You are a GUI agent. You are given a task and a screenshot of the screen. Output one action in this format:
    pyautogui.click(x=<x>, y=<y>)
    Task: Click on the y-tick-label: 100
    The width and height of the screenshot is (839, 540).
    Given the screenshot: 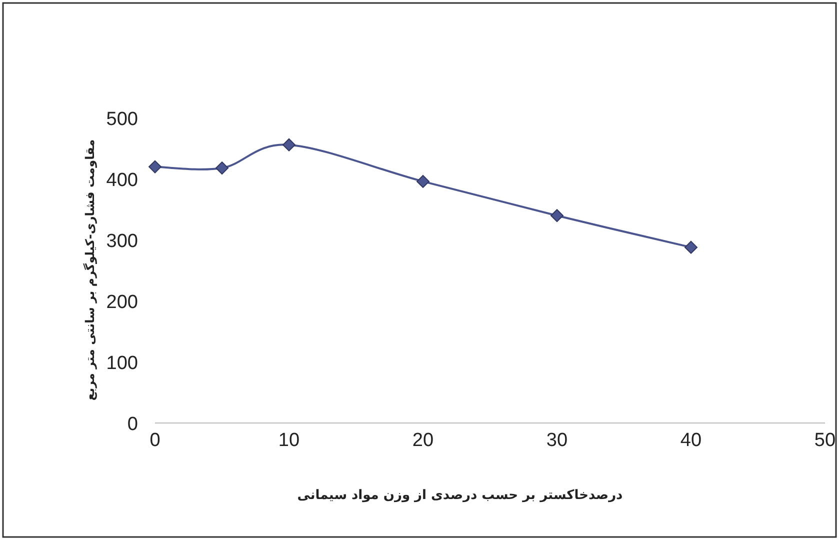 What is the action you would take?
    pyautogui.click(x=122, y=363)
    